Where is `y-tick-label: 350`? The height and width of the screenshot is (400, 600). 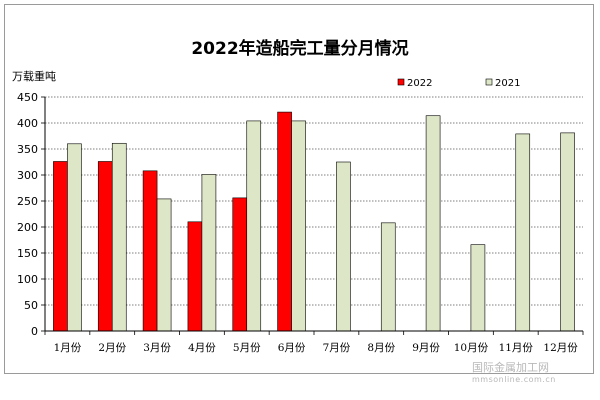
y-tick-label: 350 is located at coordinates (27, 149).